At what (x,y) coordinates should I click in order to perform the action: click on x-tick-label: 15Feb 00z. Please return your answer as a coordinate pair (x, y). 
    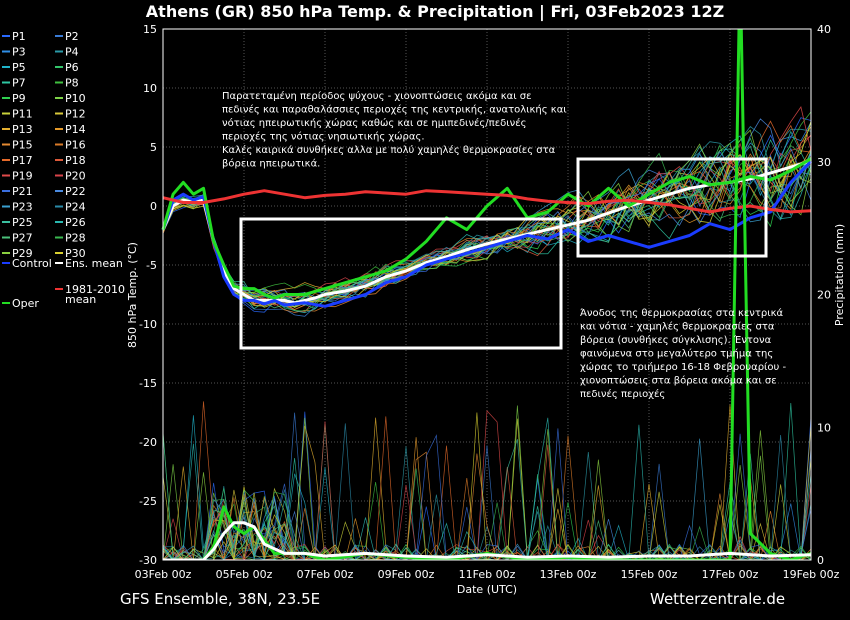
    Looking at the image, I should click on (649, 574).